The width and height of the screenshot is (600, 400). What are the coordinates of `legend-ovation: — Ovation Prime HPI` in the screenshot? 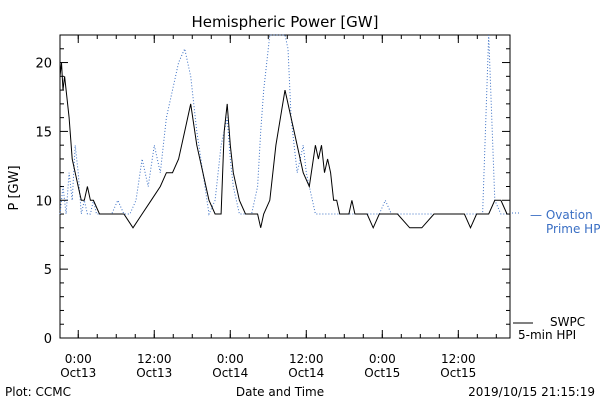 It's located at (556, 222).